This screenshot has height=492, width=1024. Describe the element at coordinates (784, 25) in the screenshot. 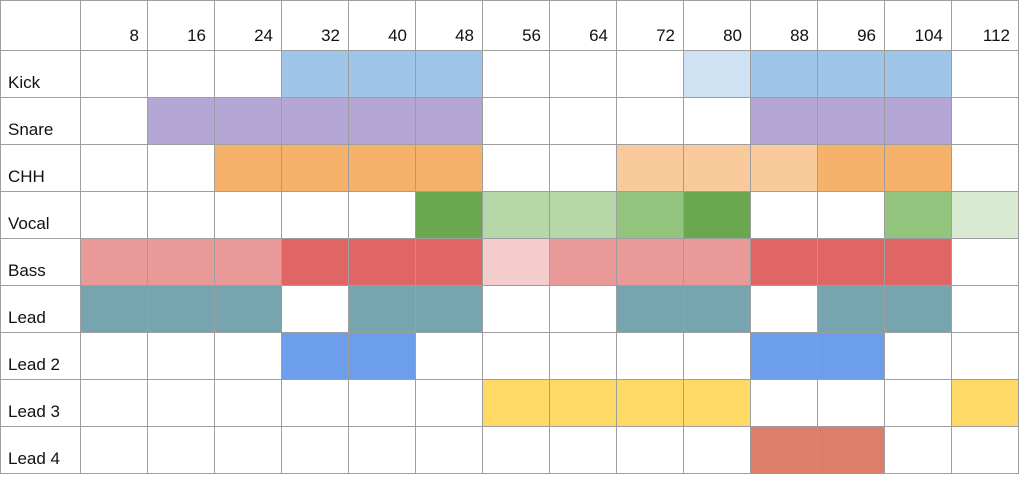

I see `column-header: 88` at that location.